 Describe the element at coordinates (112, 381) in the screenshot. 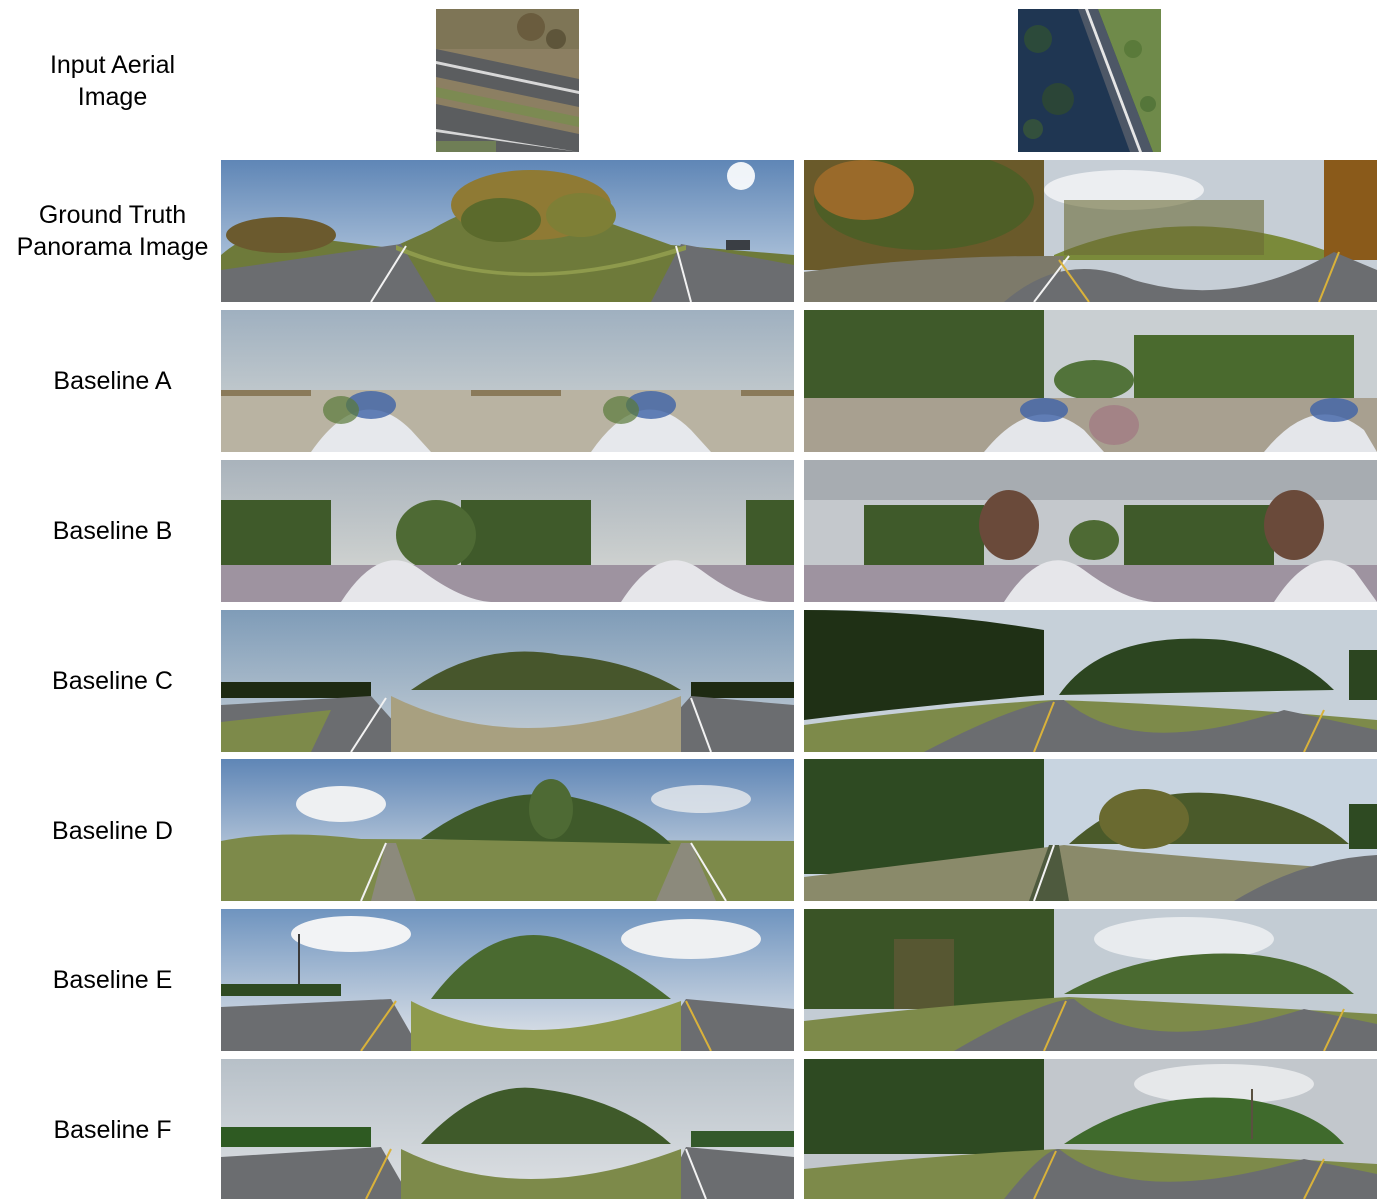

I see `row-label-baseline-a: Baseline A` at that location.